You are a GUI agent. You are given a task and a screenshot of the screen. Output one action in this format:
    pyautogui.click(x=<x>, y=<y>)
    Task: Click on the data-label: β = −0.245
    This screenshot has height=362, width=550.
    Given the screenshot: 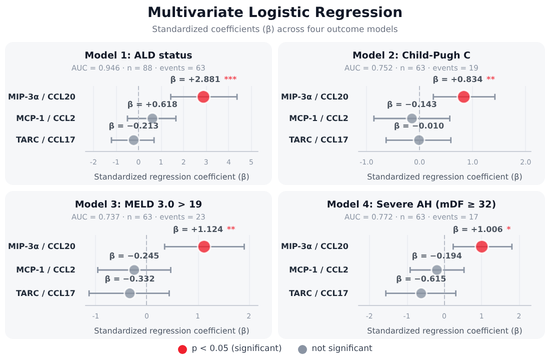 What is the action you would take?
    pyautogui.click(x=134, y=255)
    